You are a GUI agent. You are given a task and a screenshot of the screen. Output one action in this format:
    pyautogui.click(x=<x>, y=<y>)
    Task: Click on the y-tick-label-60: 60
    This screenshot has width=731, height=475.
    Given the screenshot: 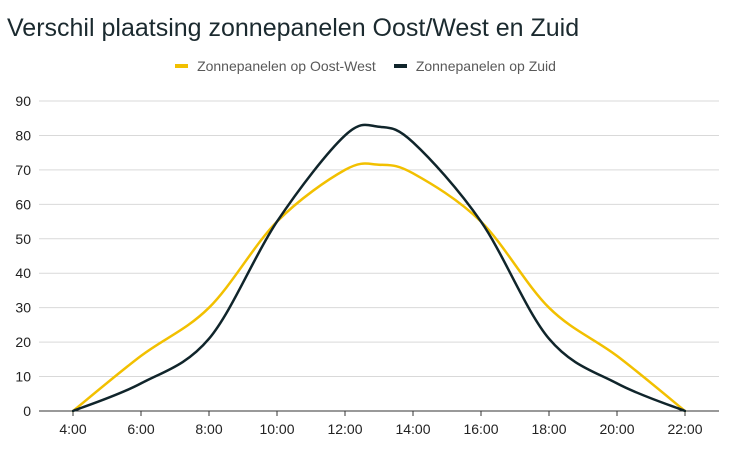 What is the action you would take?
    pyautogui.click(x=23, y=204)
    